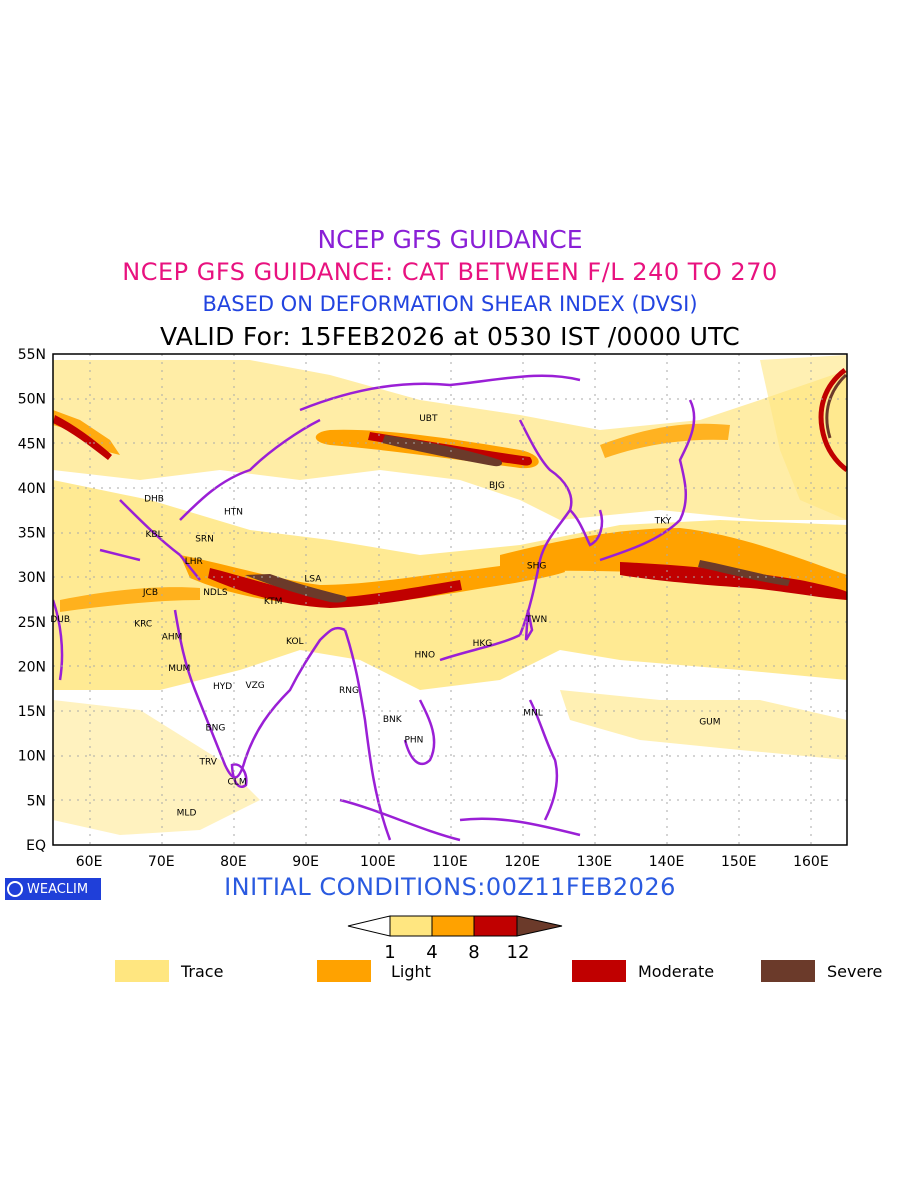  I want to click on lat-label-5n: 5N, so click(36, 801).